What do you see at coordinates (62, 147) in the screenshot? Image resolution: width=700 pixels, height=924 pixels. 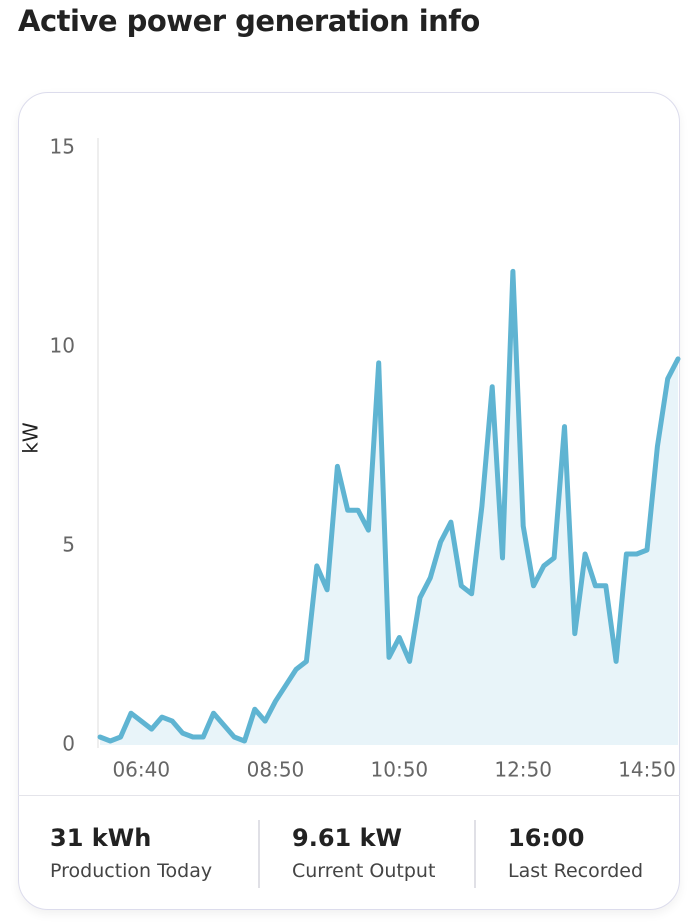 I see `y-tick-label: 15` at bounding box center [62, 147].